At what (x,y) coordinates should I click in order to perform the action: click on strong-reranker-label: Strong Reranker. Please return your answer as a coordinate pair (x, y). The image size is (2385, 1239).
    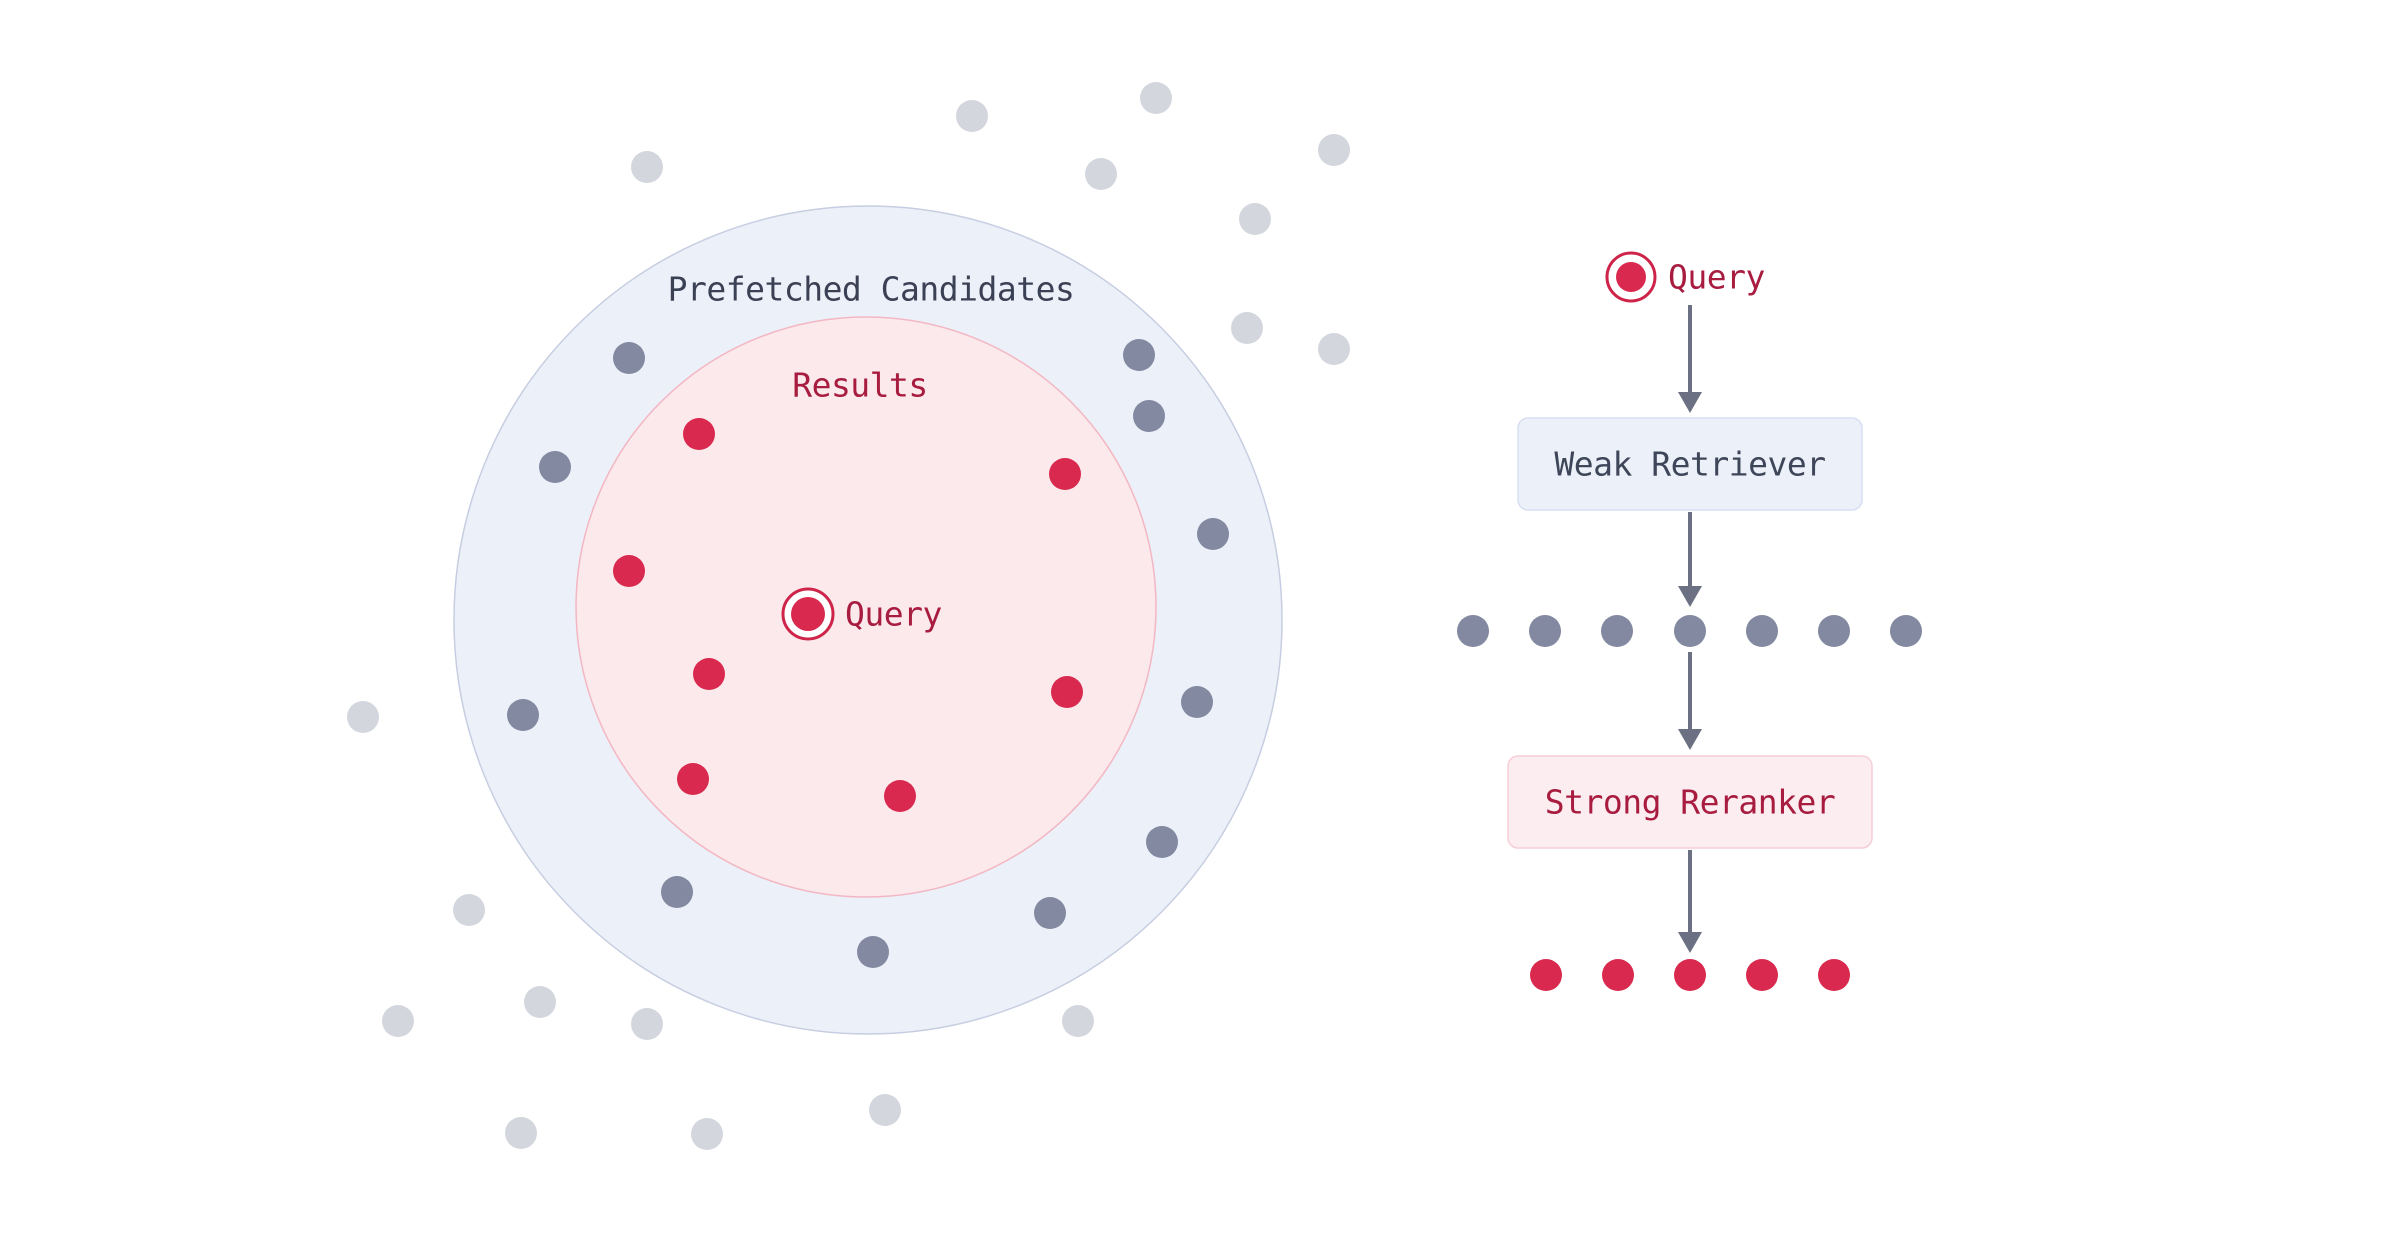
    Looking at the image, I should click on (1690, 802).